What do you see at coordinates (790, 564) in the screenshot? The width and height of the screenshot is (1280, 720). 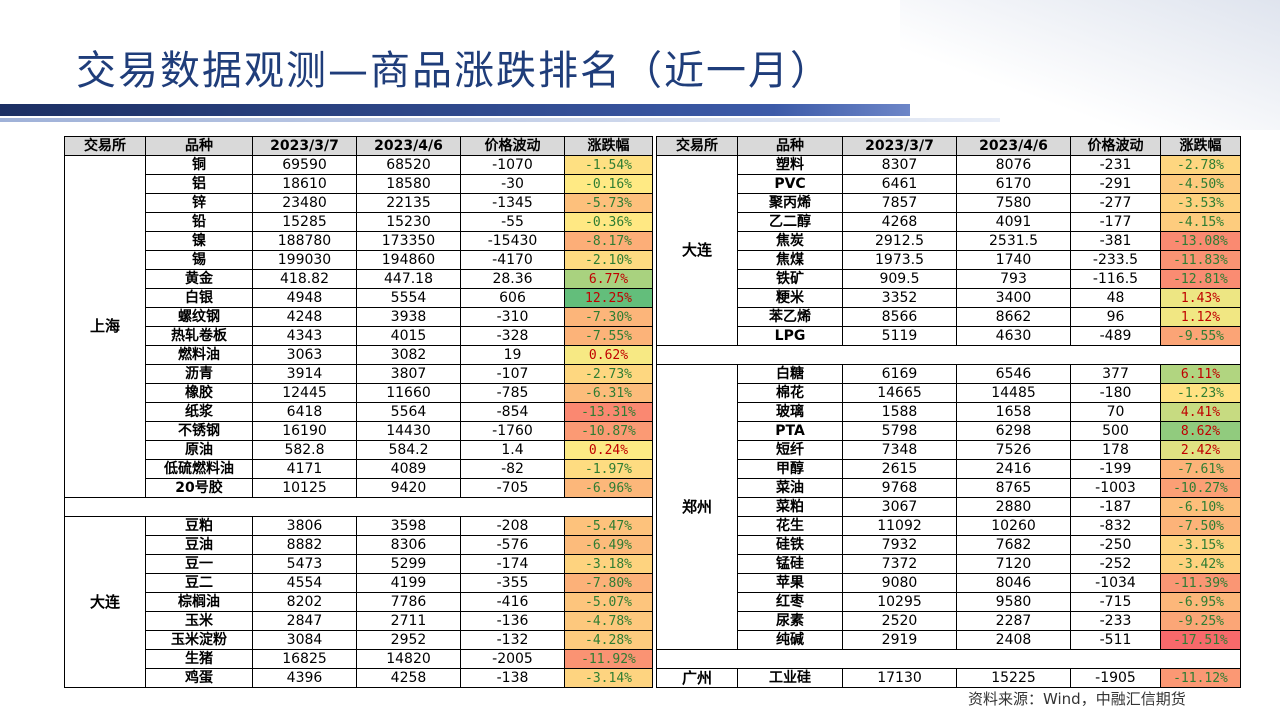 I see `product-name-cell: 锰硅` at bounding box center [790, 564].